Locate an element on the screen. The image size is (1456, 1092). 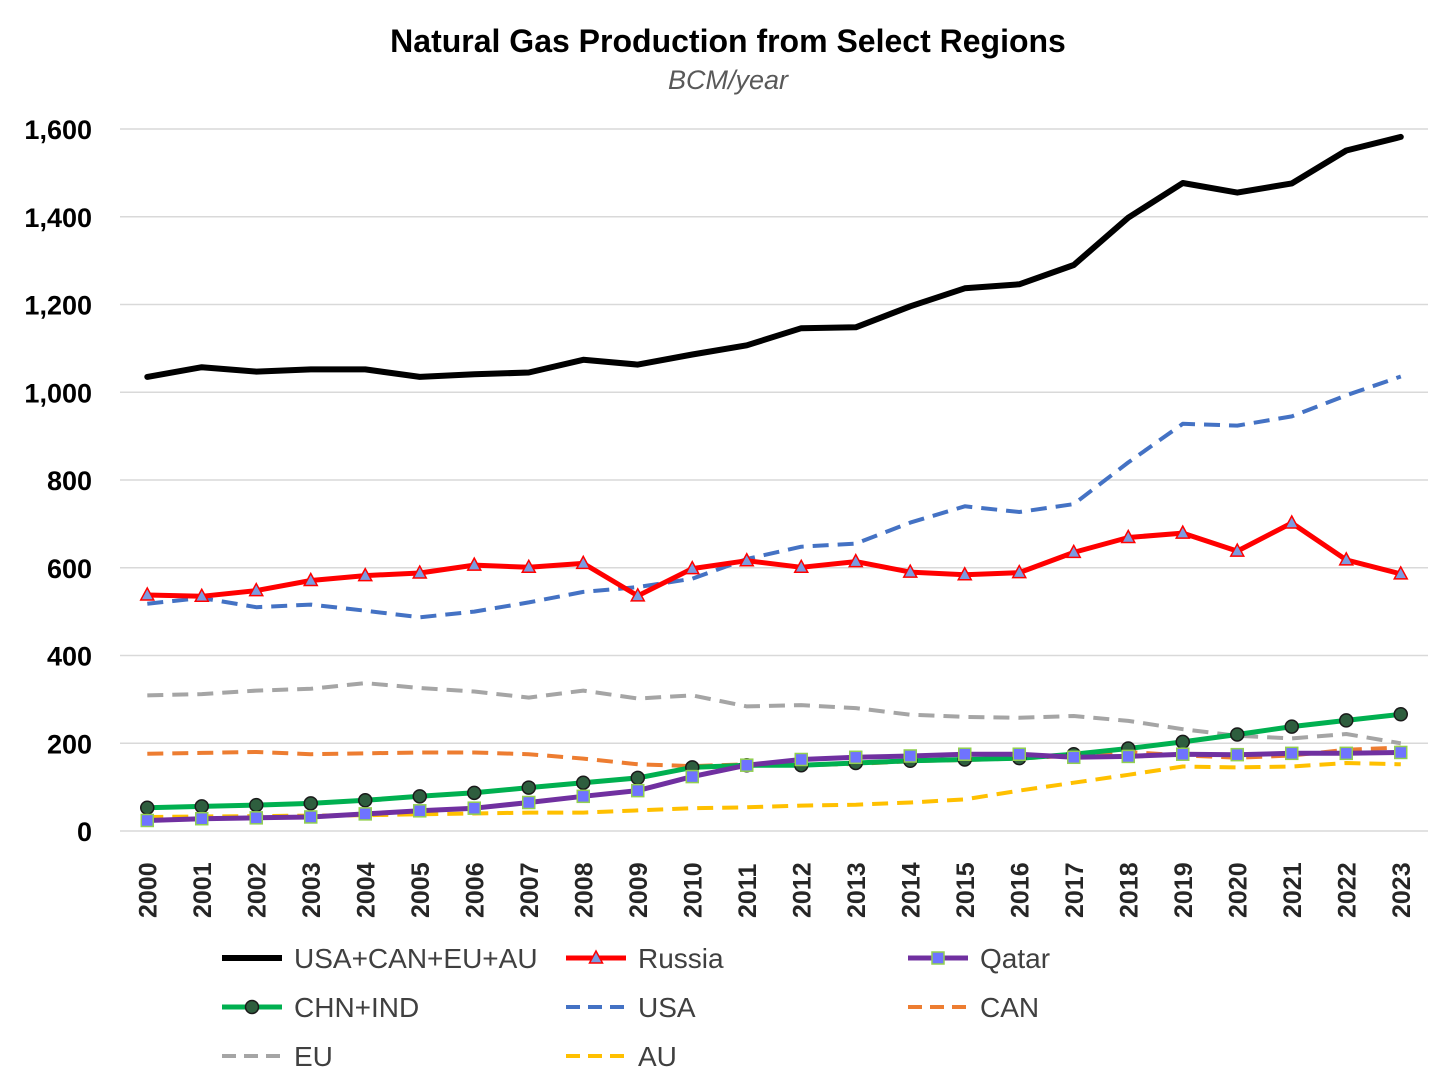
x-tick-label: 2002 is located at coordinates (257, 890).